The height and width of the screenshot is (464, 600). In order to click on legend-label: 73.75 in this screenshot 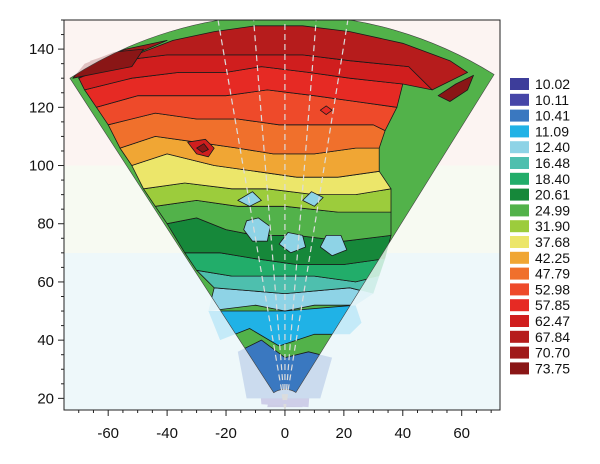, I will do `click(552, 368)`.